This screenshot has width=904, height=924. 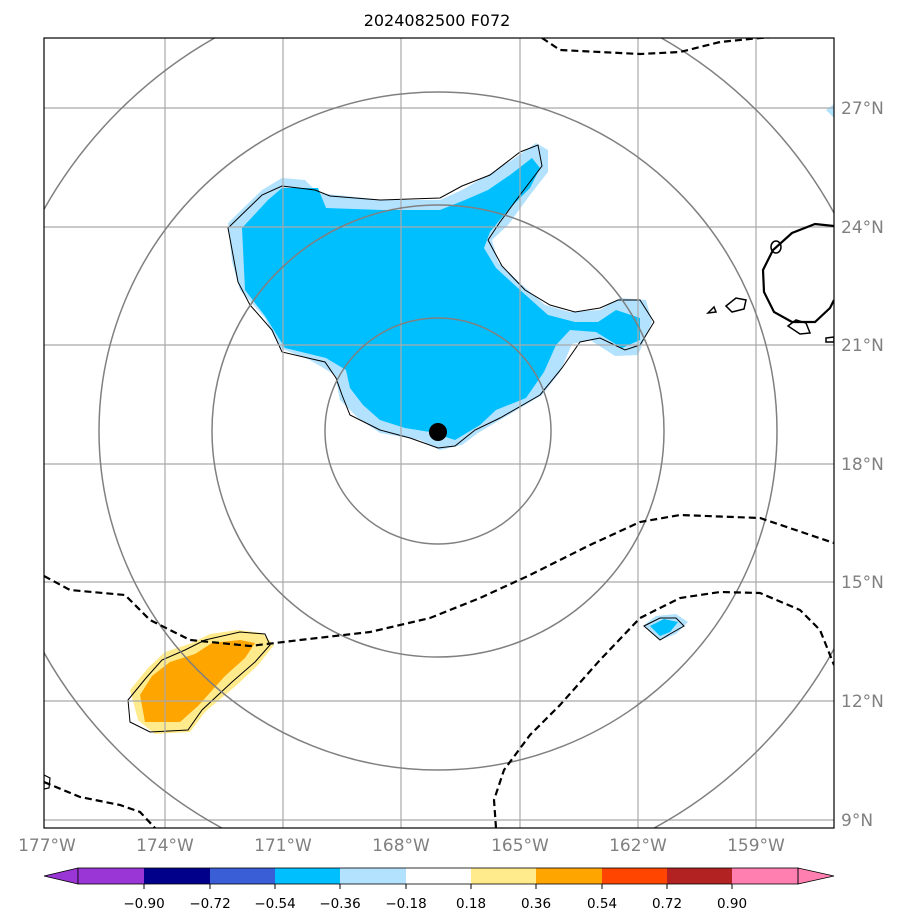 I want to click on island-a, so click(x=776, y=247).